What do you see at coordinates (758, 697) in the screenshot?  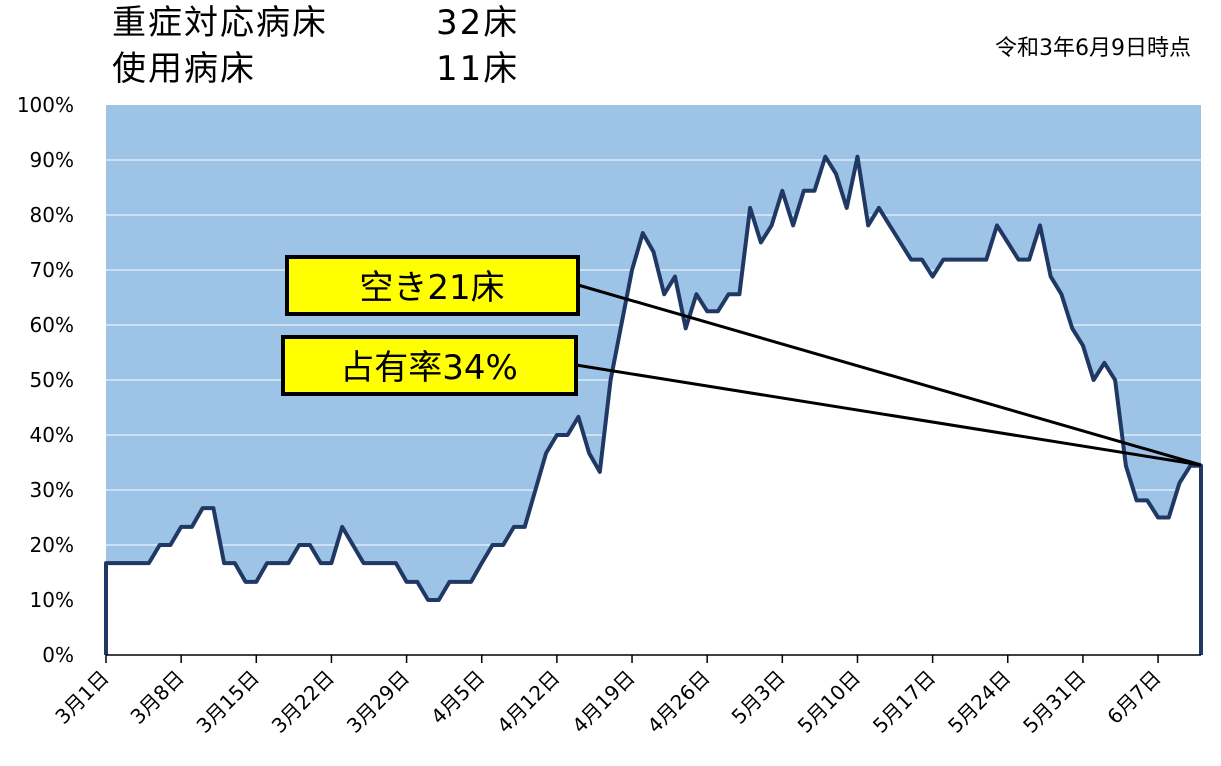 I see `x-tick-label: 5月3日` at bounding box center [758, 697].